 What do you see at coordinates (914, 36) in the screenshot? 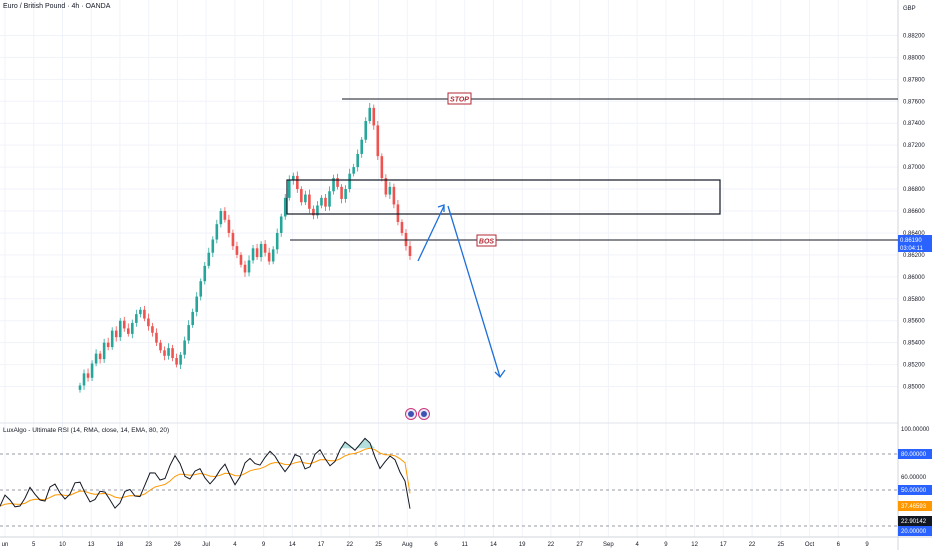
I see `price-axis-label: 0.88200` at bounding box center [914, 36].